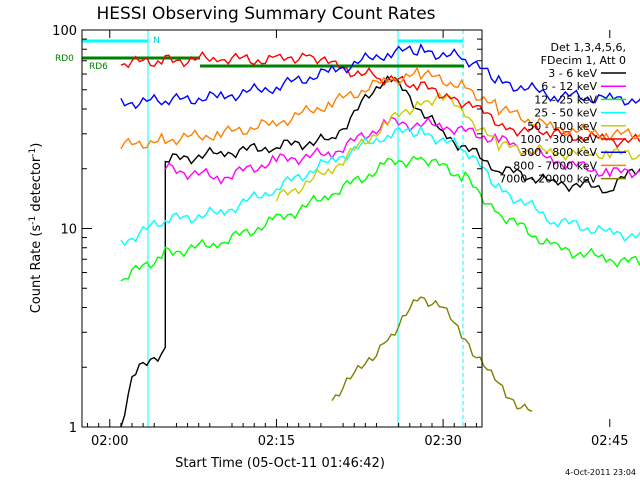 The image size is (640, 480). Describe the element at coordinates (572, 73) in the screenshot. I see `legend-item-label: 3 - 6 keV` at that location.